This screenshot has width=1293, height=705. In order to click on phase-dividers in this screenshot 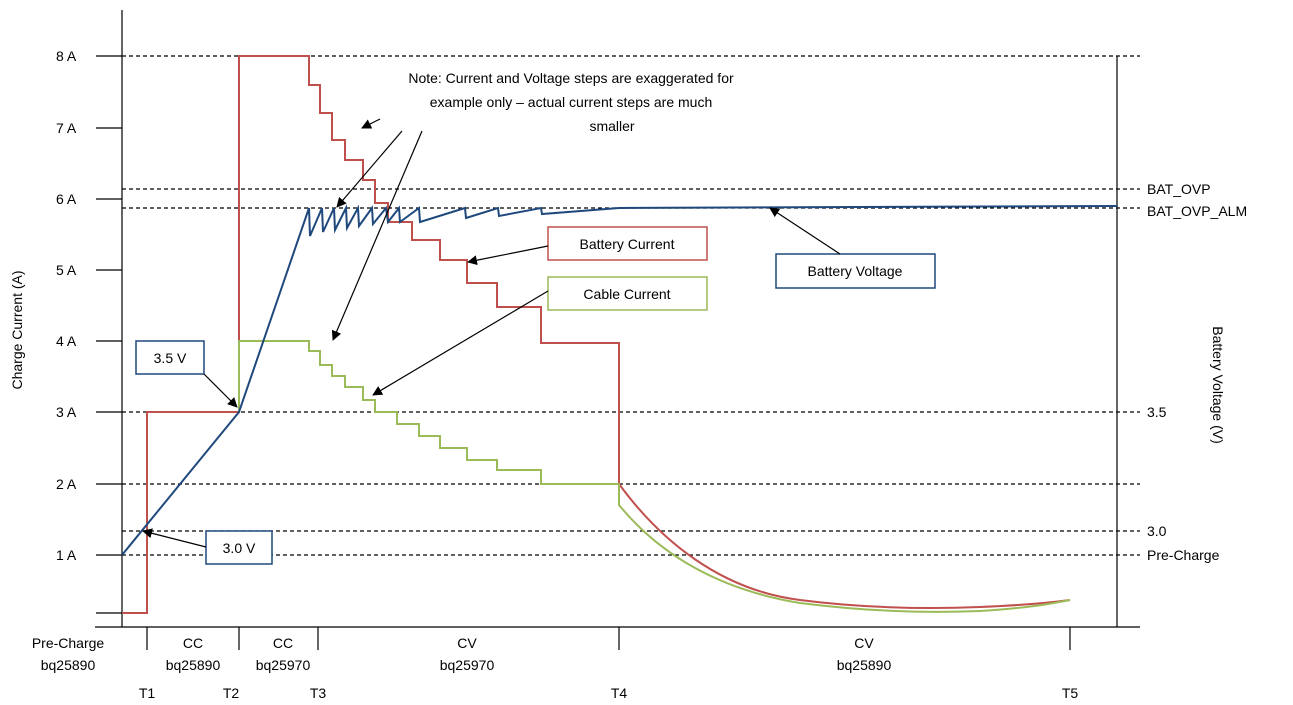, I will do `click(608, 638)`.